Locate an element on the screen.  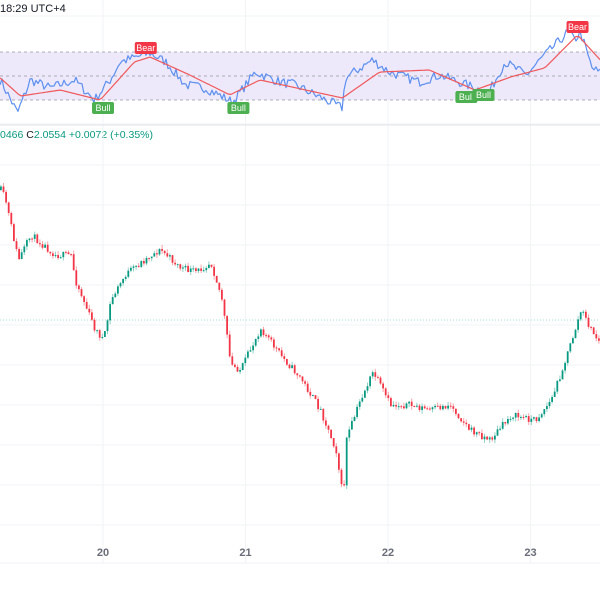
legend-change: +0.0072 is located at coordinates (88, 135).